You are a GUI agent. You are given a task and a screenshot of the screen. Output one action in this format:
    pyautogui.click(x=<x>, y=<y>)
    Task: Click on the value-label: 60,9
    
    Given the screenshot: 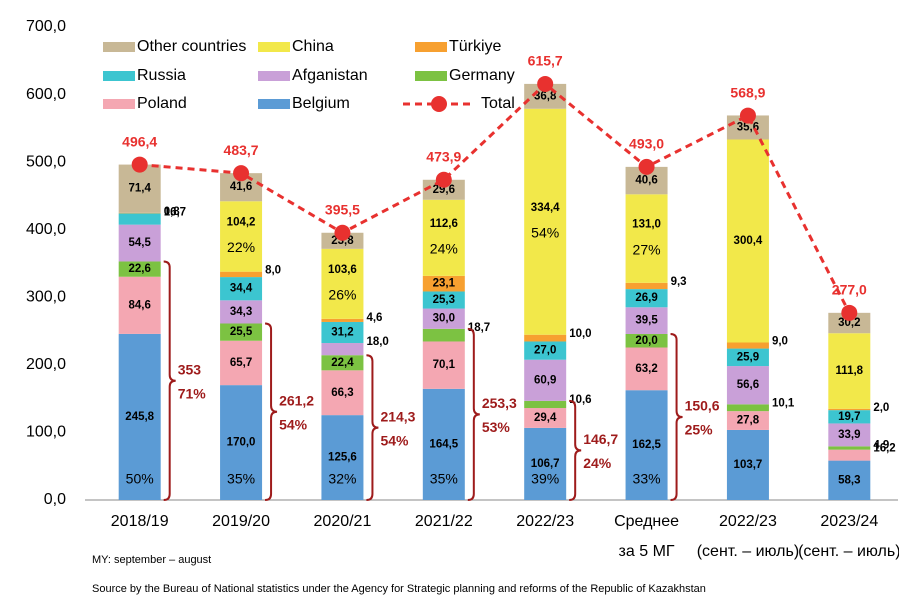 What is the action you would take?
    pyautogui.click(x=545, y=380)
    